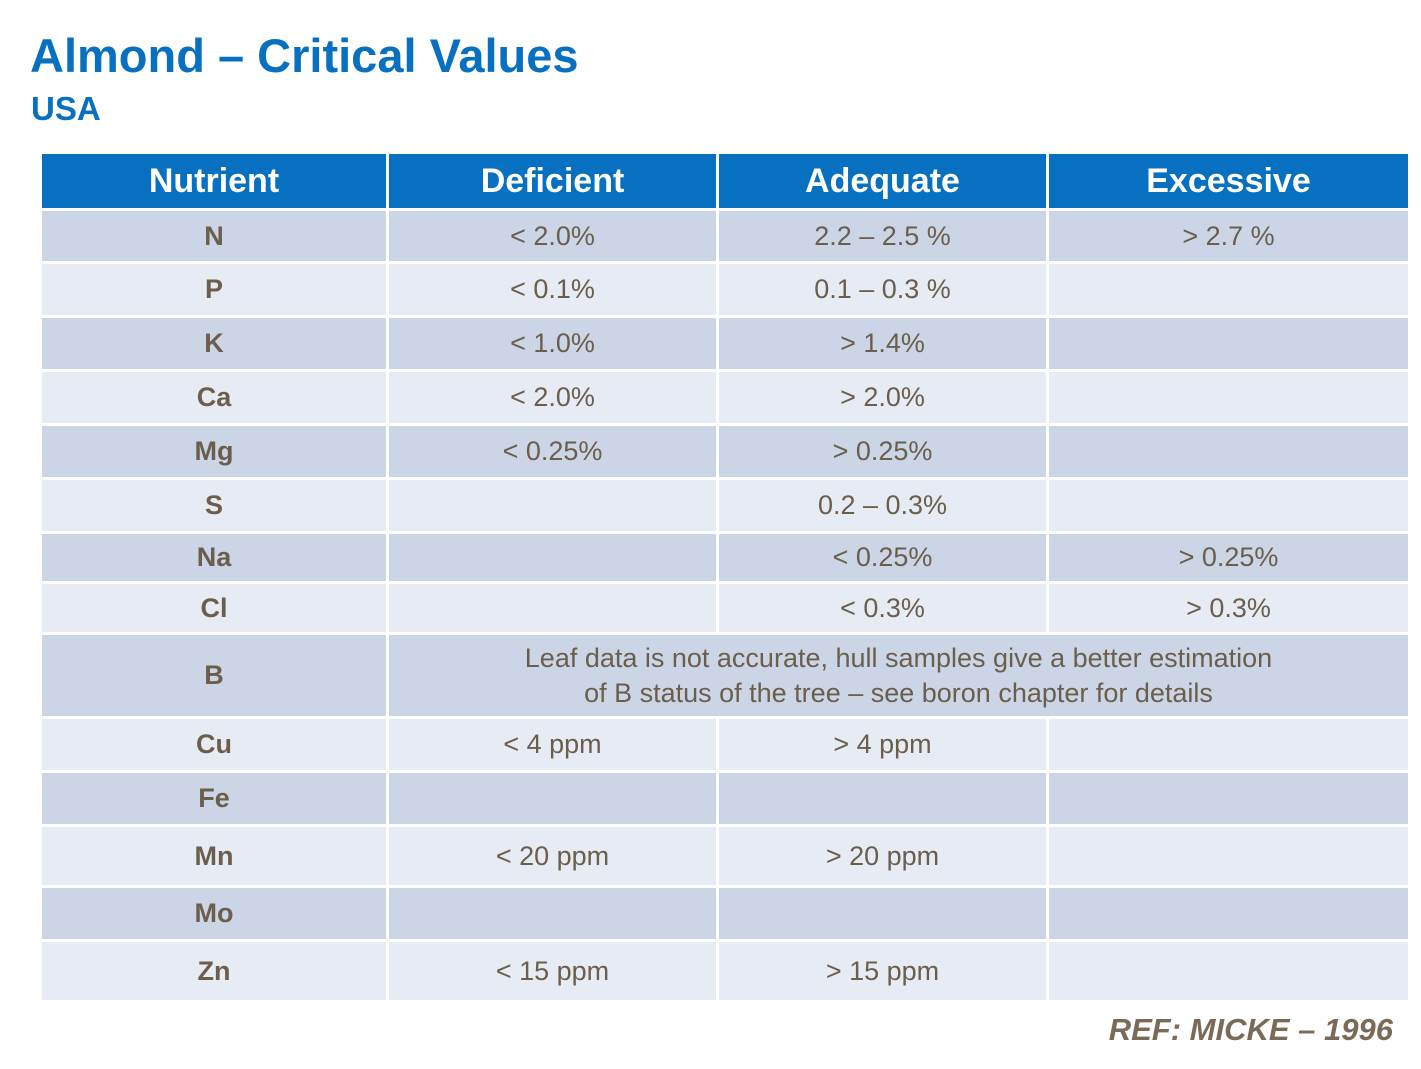 This screenshot has height=1069, width=1421. I want to click on adequate-cell: 0.2 – 0.3%, so click(882, 505).